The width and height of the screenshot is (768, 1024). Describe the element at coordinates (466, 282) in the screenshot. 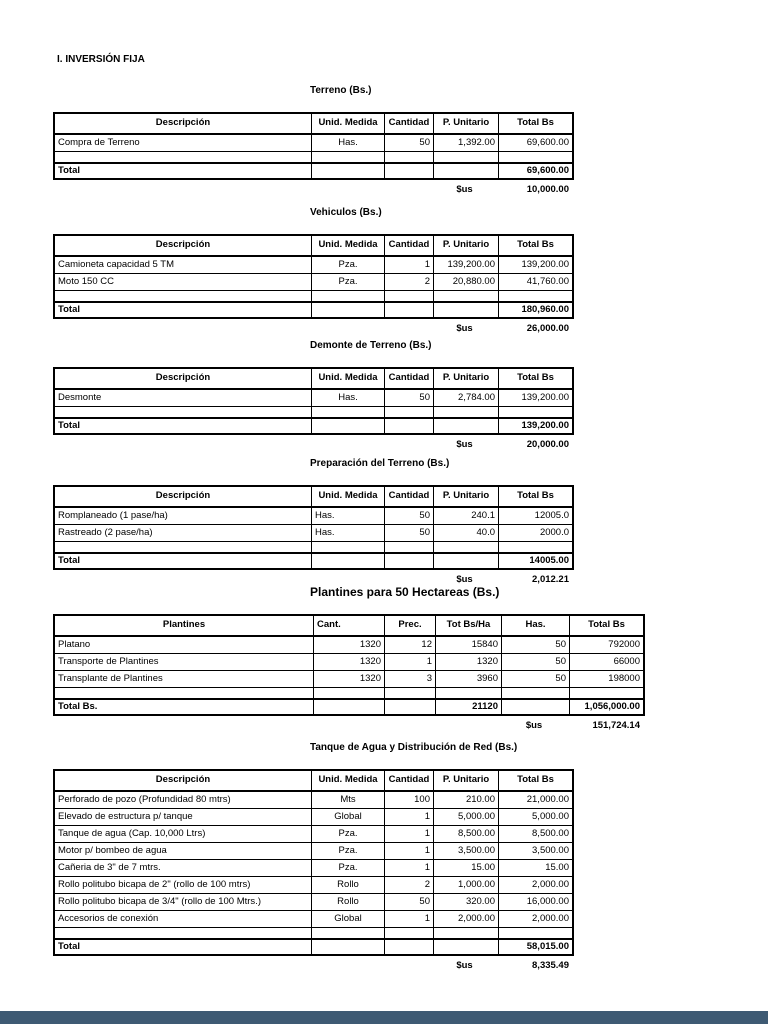

I see `table-cell: 20,880.00` at that location.